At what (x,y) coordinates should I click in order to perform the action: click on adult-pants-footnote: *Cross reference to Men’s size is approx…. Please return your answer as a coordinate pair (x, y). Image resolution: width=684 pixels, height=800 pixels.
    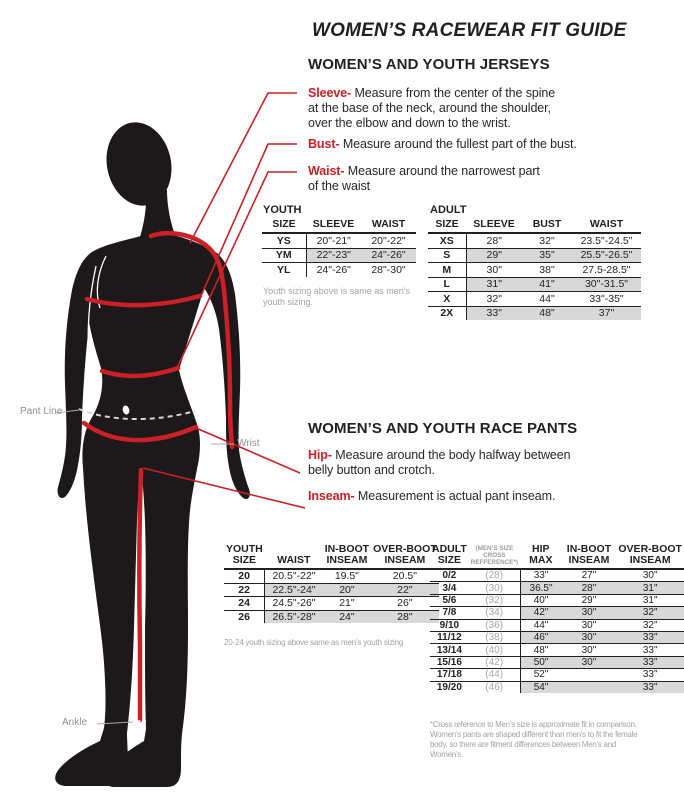
    Looking at the image, I should click on (534, 740).